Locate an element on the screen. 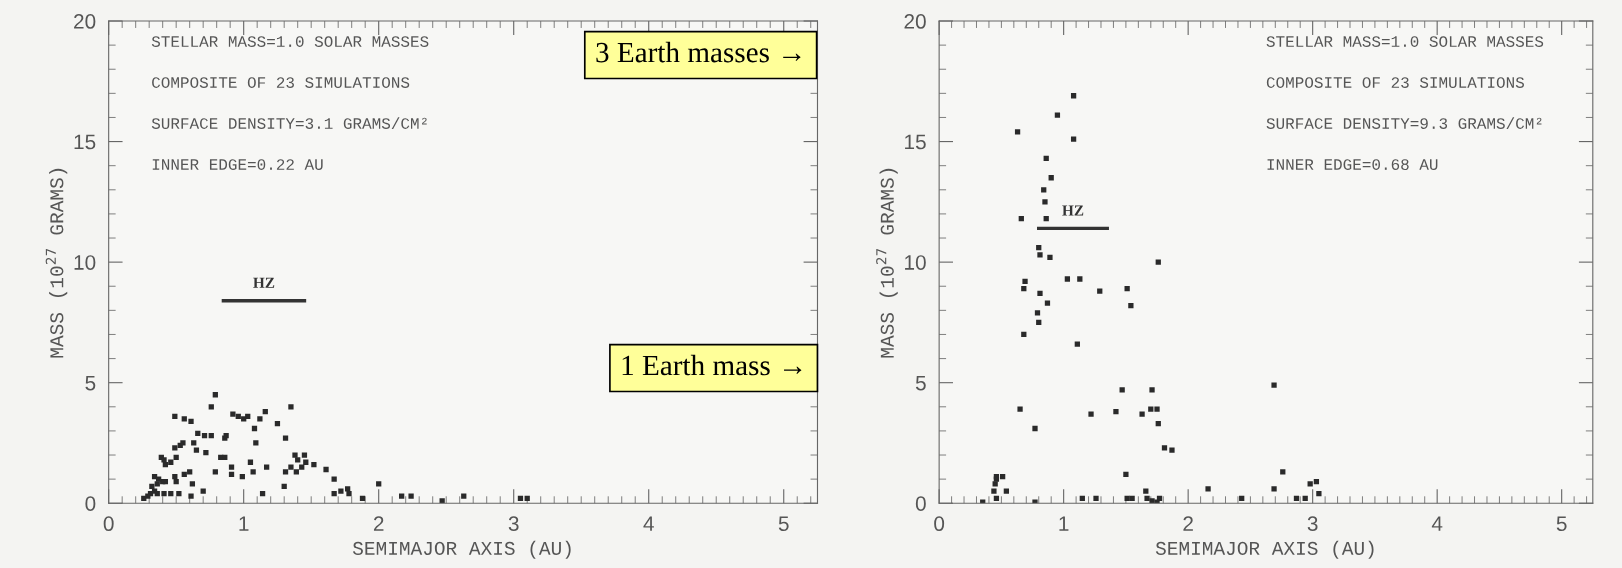 This screenshot has width=1622, height=568. annotation: INNER EDGE=0.68 AU is located at coordinates (1352, 164).